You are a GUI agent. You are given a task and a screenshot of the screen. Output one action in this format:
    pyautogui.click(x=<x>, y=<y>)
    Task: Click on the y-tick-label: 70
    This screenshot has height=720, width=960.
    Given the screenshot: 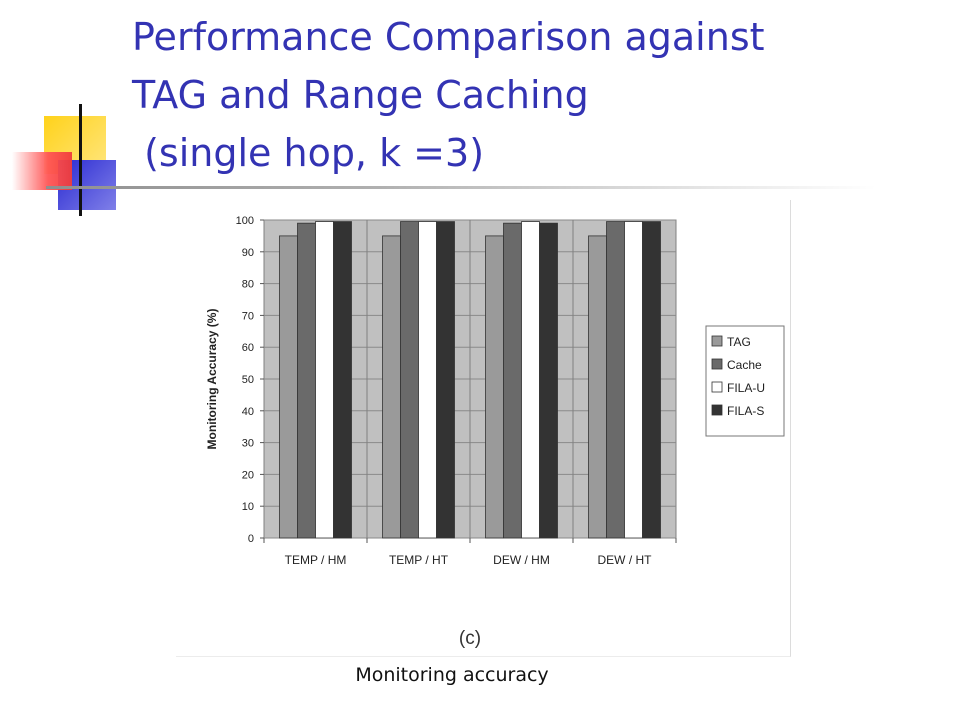 What is the action you would take?
    pyautogui.click(x=248, y=316)
    